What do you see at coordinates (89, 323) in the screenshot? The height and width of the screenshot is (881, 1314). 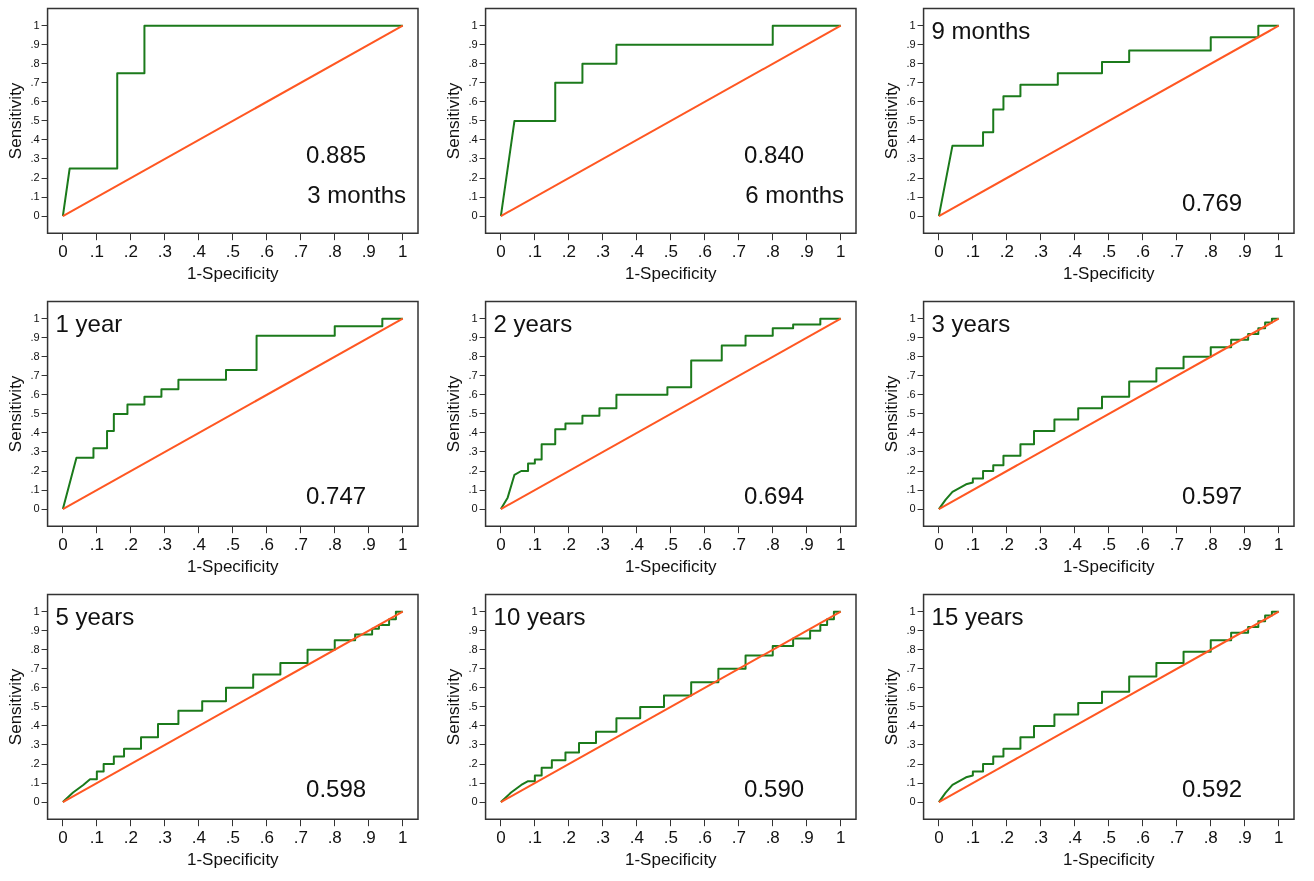 I see `chart-title: 1 year` at bounding box center [89, 323].